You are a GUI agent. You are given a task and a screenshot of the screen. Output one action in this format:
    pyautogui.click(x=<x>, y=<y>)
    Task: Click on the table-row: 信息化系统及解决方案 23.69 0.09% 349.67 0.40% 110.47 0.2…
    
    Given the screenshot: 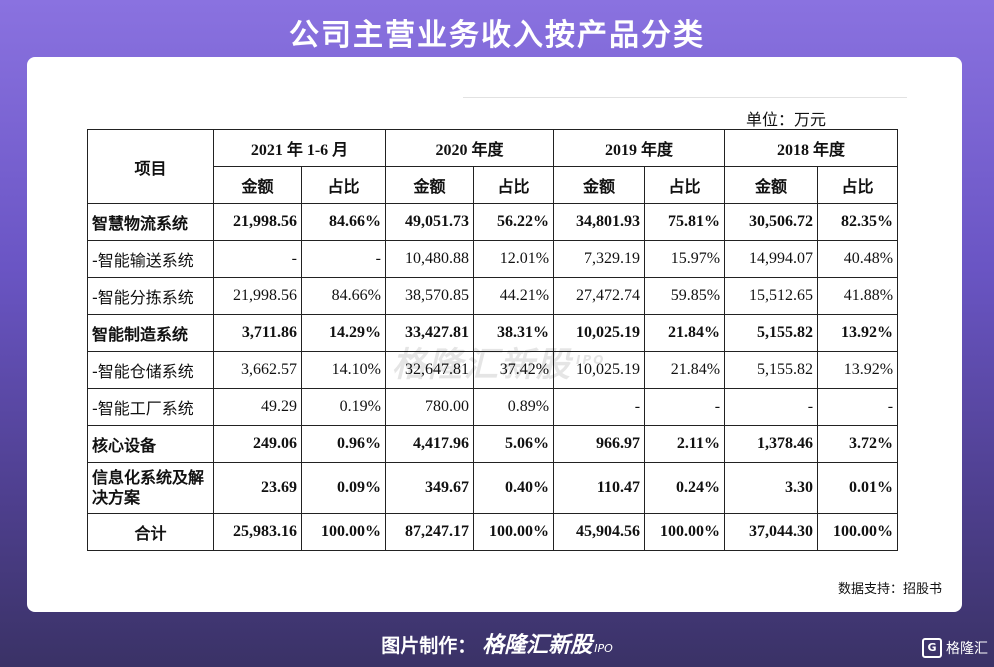 What is the action you would take?
    pyautogui.click(x=493, y=488)
    